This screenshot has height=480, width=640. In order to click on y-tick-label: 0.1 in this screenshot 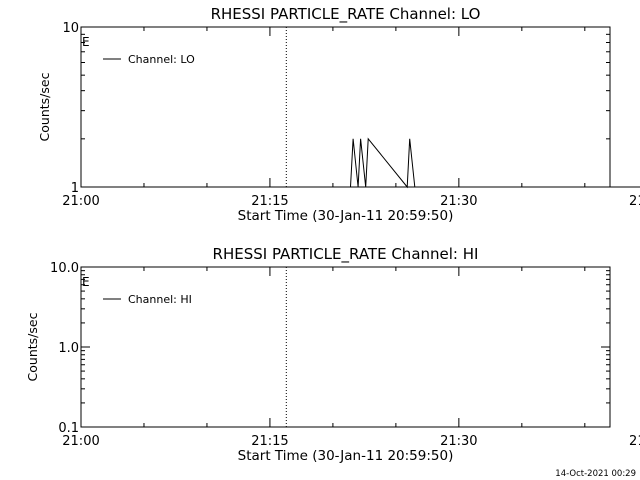, I will do `click(68, 428)`.